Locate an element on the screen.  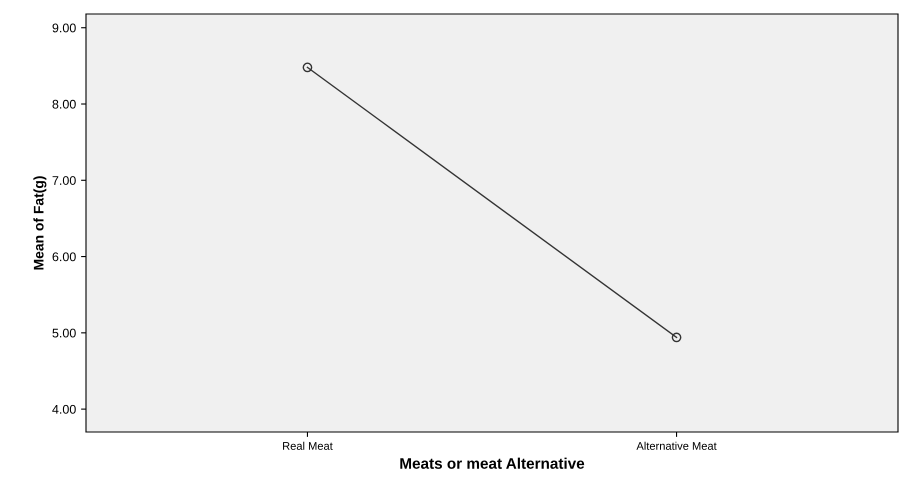
y-axis-title: Mean of Fat(g) is located at coordinates (39, 223).